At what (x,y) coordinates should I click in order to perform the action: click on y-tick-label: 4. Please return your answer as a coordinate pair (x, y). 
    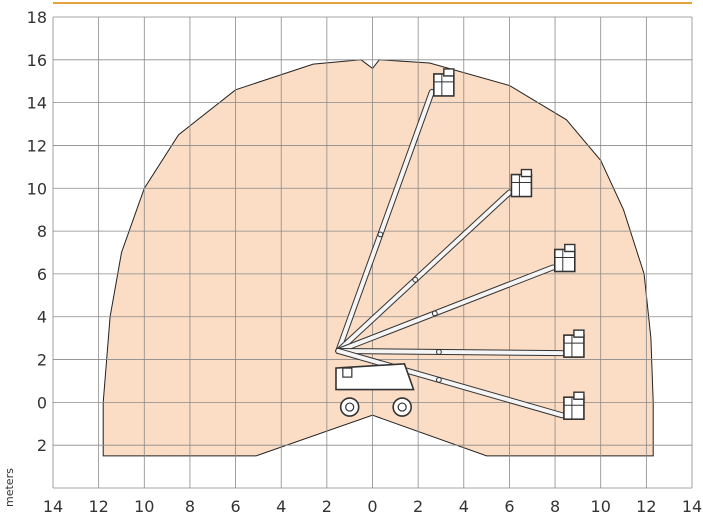
    Looking at the image, I should click on (42, 317).